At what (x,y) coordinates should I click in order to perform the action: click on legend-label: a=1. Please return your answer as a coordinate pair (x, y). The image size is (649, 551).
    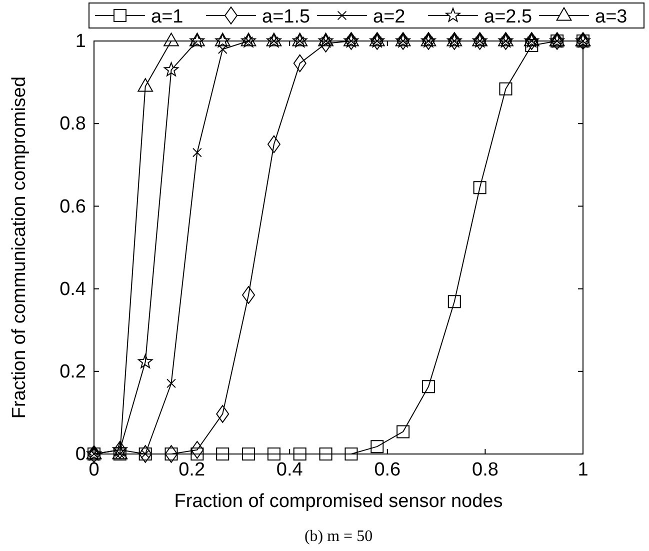
    Looking at the image, I should click on (167, 17).